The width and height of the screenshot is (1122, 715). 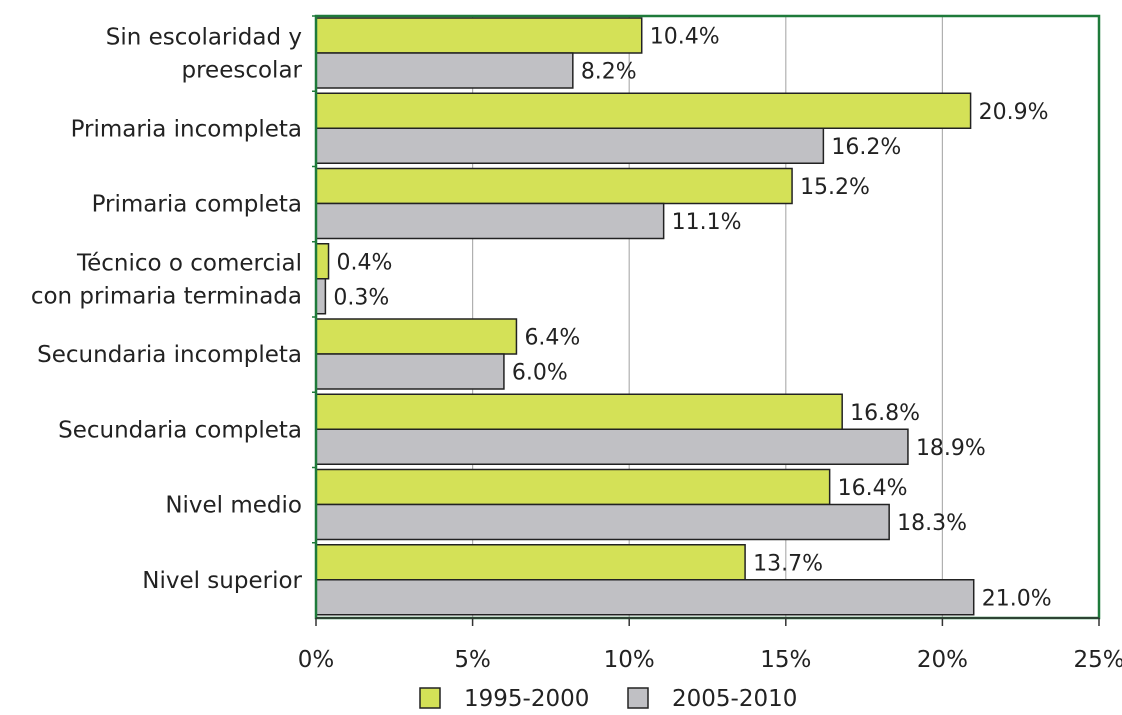 What do you see at coordinates (873, 488) in the screenshot?
I see `value-label: 16.4%` at bounding box center [873, 488].